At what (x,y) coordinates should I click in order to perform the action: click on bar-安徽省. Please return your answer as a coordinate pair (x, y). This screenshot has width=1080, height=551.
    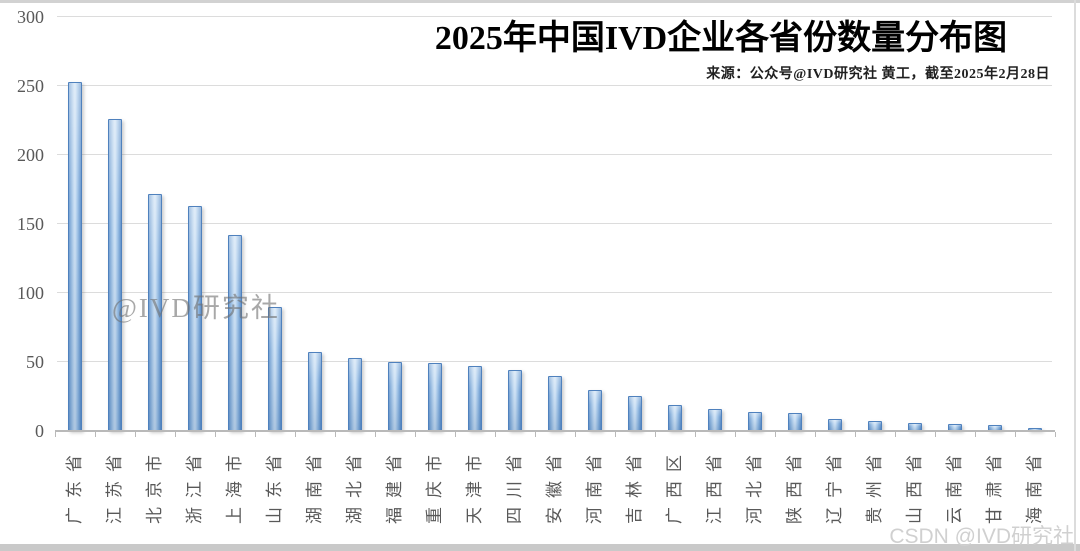
    Looking at the image, I should click on (555, 403).